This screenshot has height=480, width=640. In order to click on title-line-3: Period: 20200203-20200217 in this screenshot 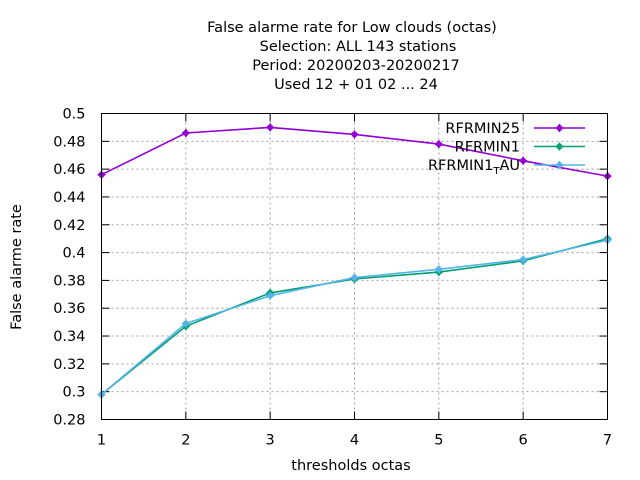, I will do `click(356, 66)`.